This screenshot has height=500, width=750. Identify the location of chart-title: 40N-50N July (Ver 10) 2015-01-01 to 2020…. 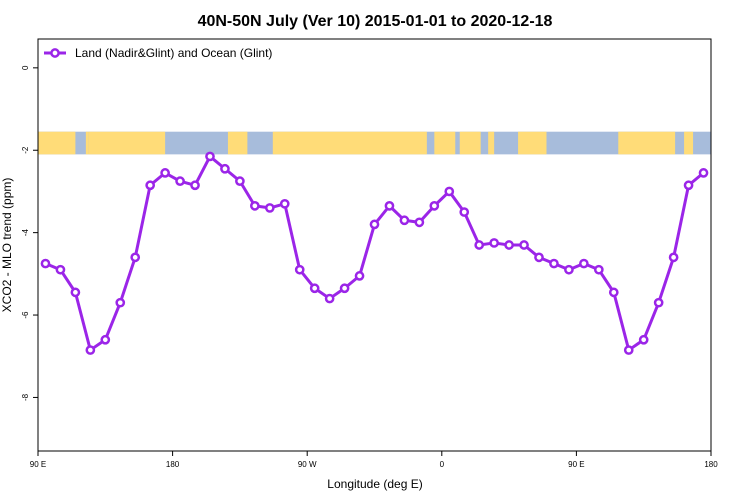
(375, 21).